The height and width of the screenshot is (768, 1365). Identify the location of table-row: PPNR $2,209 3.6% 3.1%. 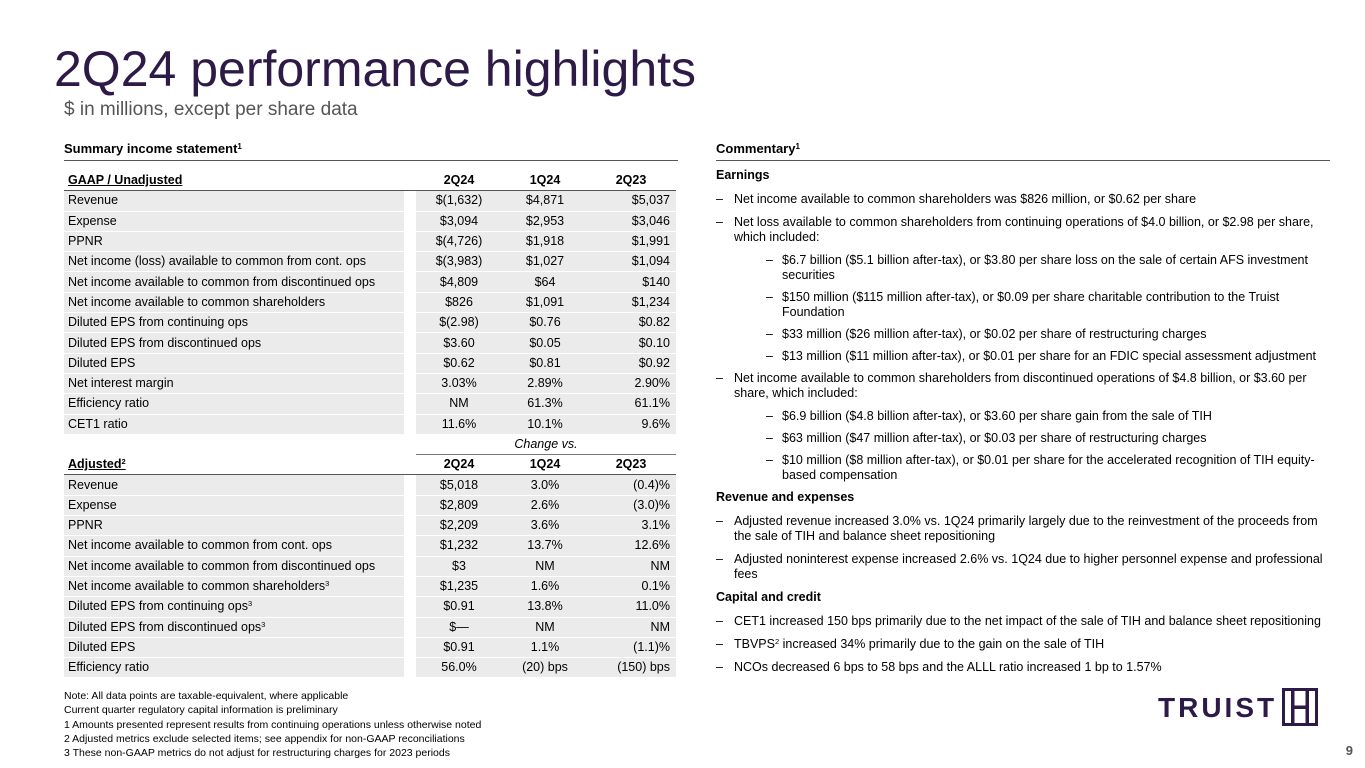
(370, 526).